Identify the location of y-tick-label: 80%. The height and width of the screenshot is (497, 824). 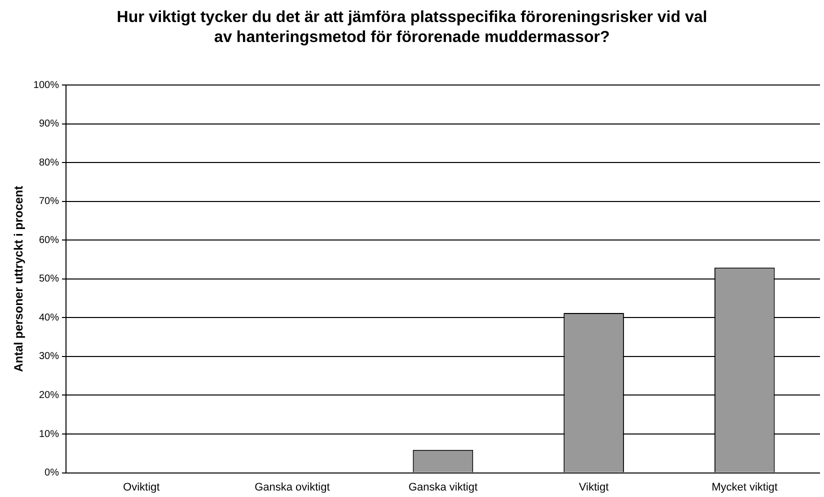
(49, 162).